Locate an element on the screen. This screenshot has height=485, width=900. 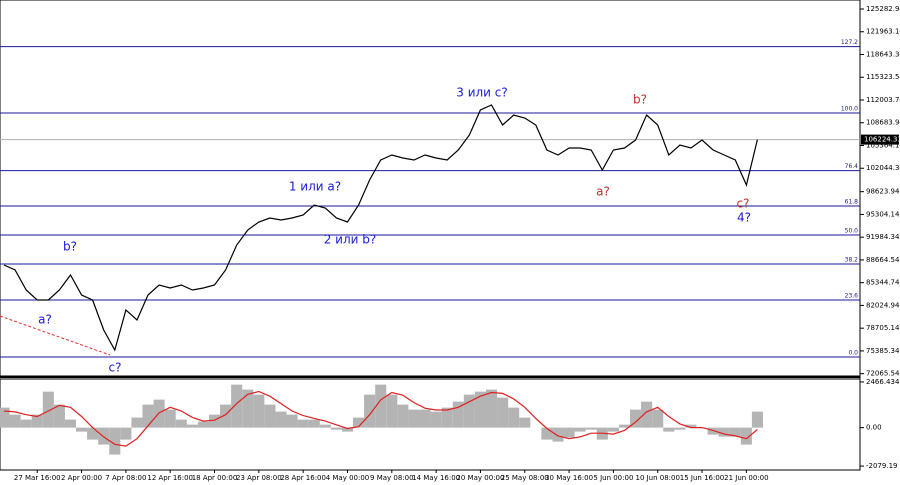
y-tick-label: 112003.74 is located at coordinates (883, 100).